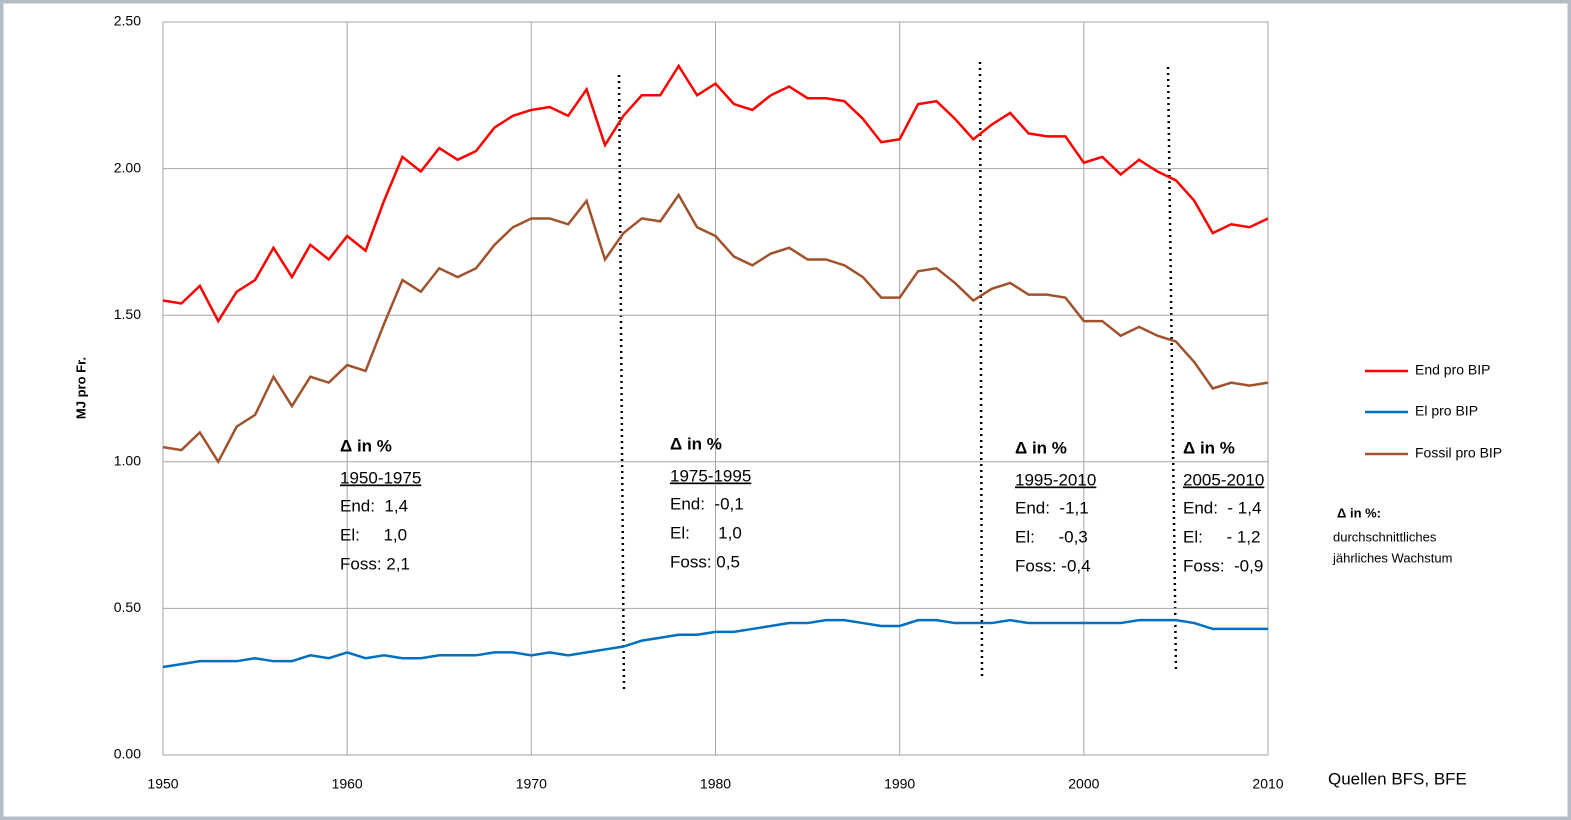  I want to click on legend-label: End pro BIP, so click(1453, 370).